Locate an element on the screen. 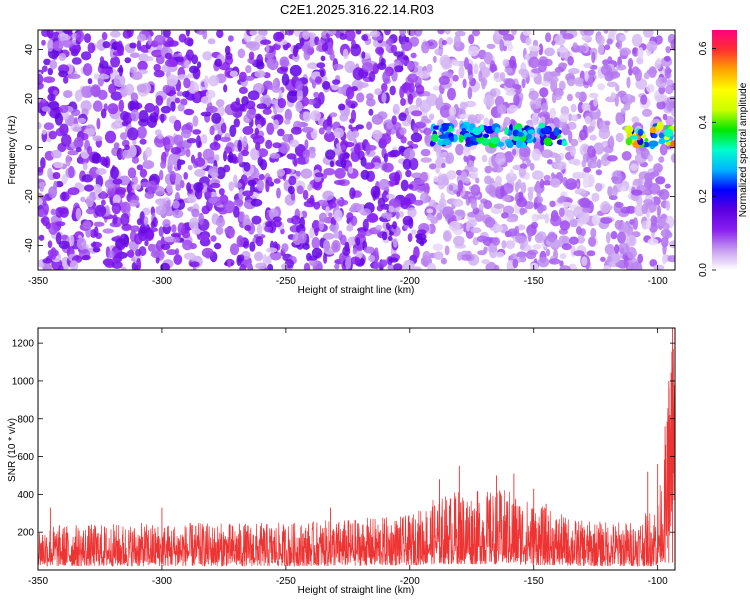 Image resolution: width=750 pixels, height=605 pixels. colorbar-tick-label: 0.4 is located at coordinates (703, 122).